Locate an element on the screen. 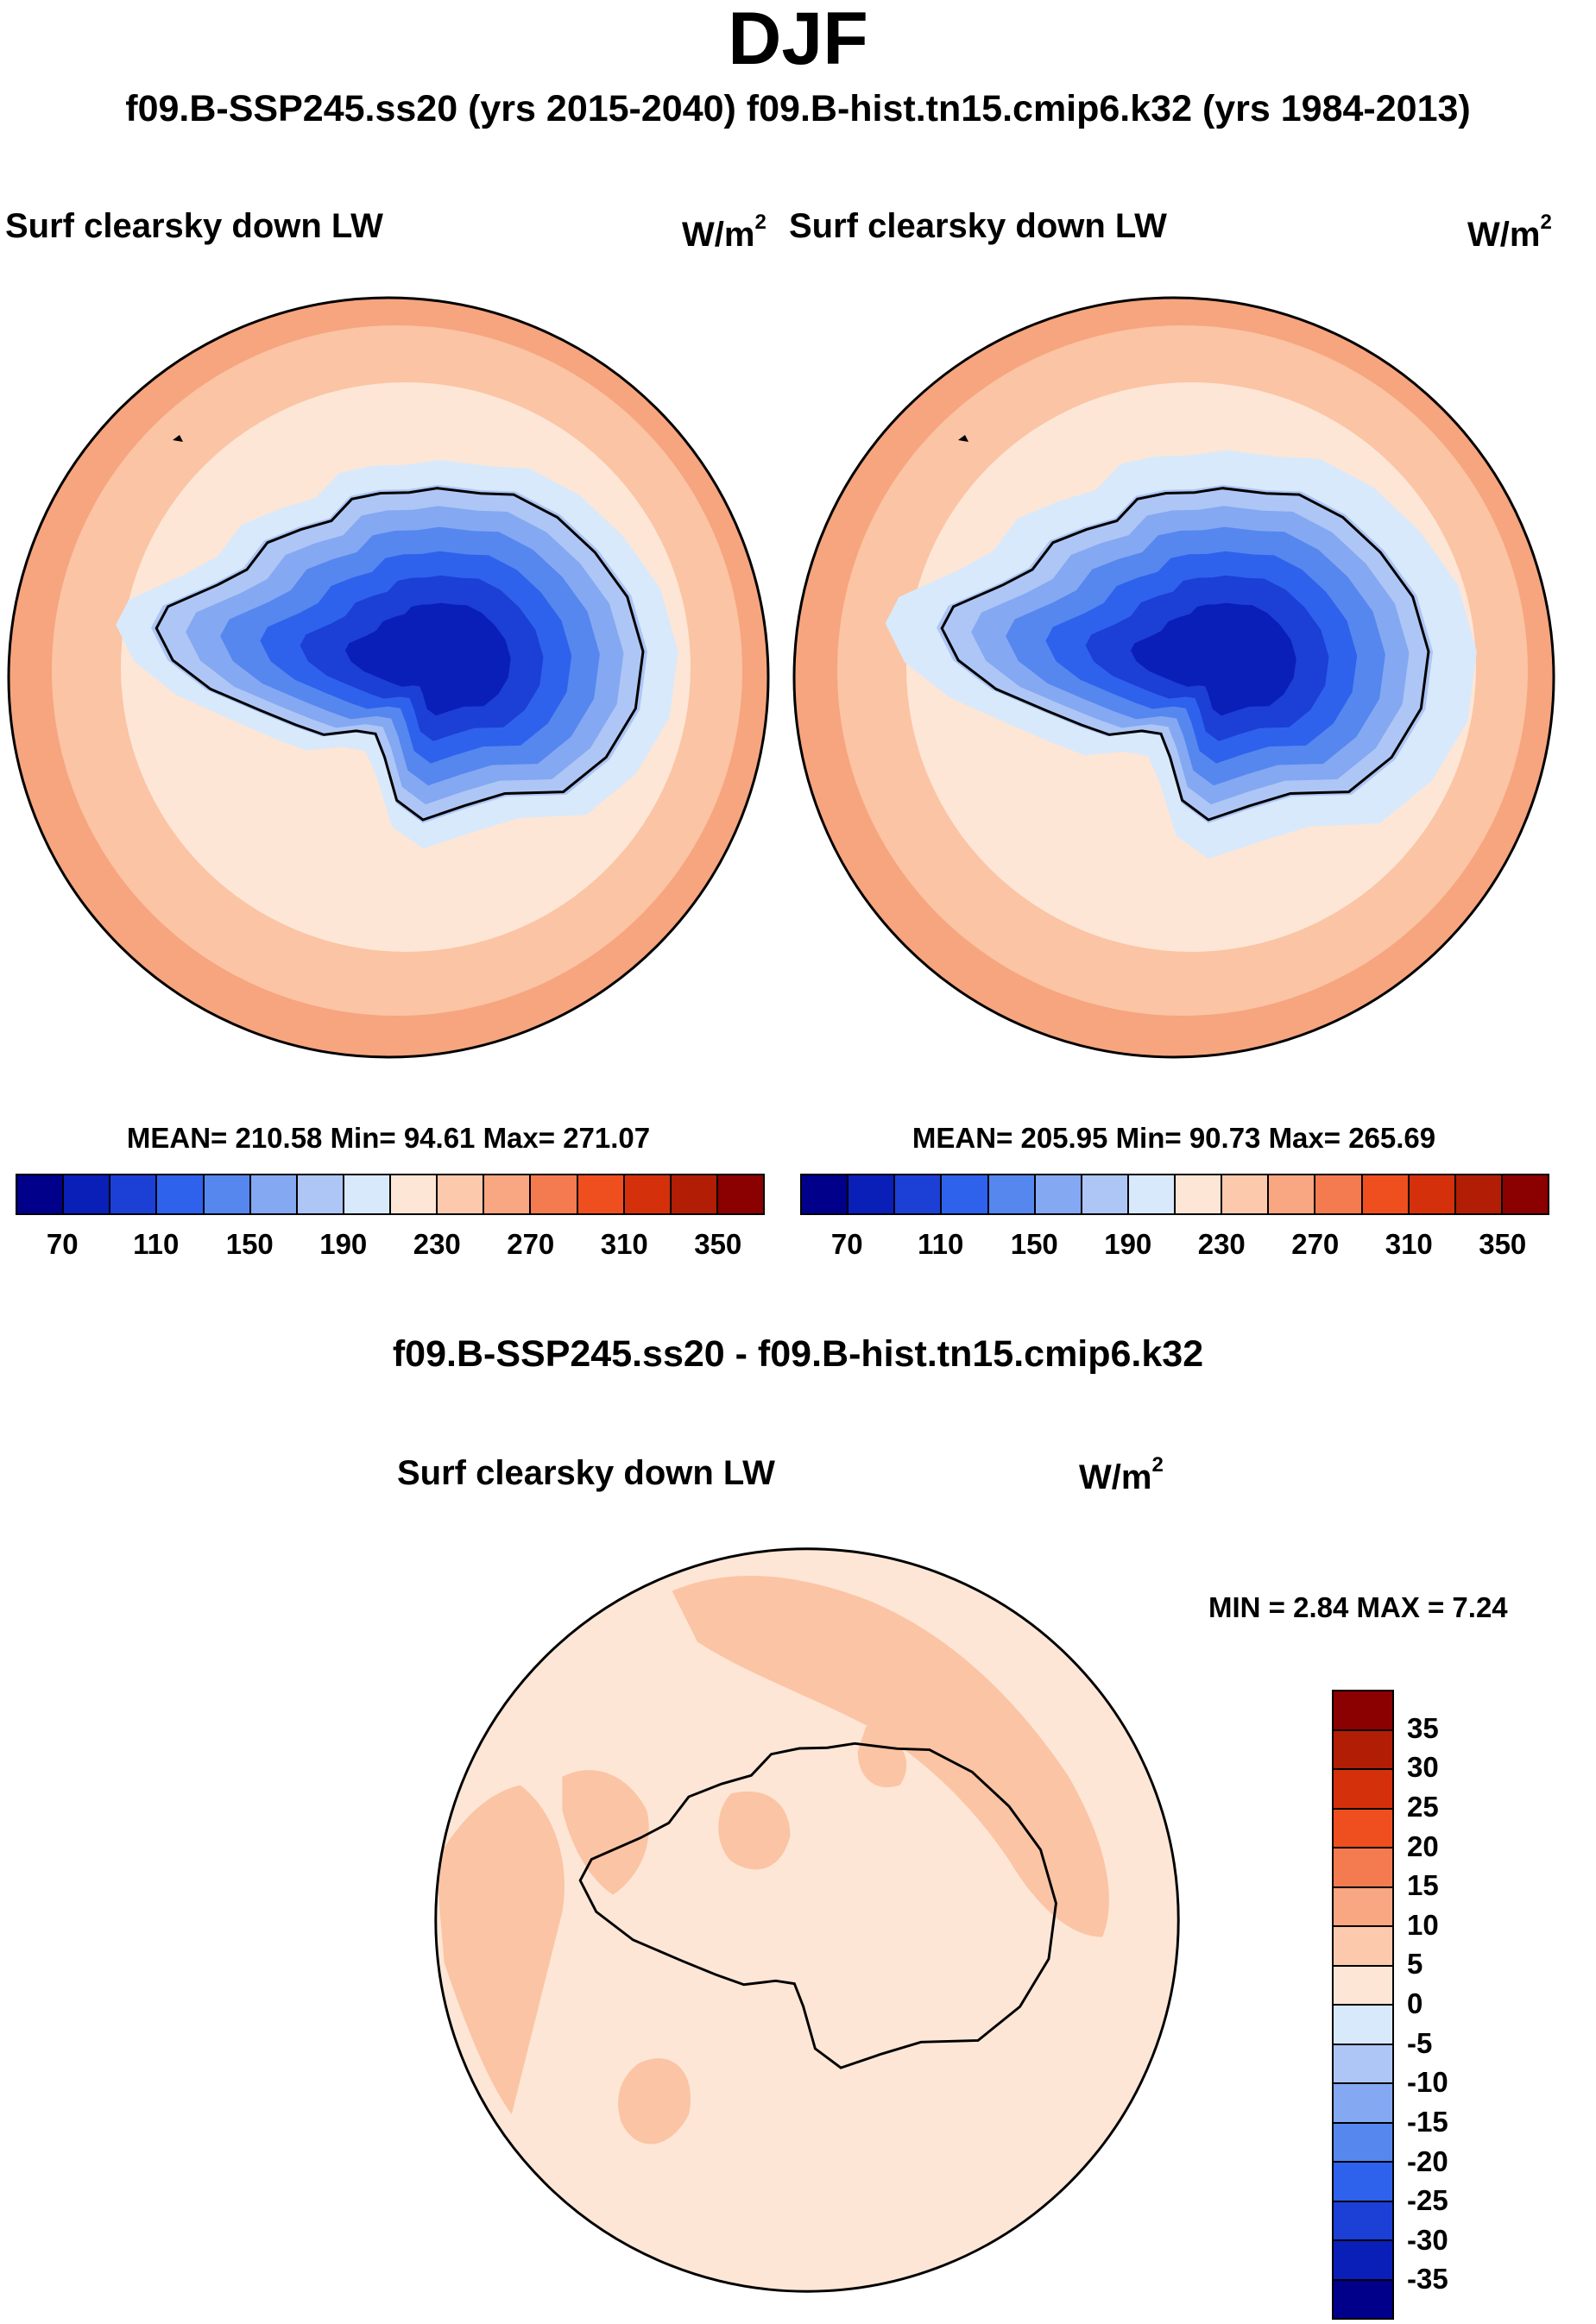 This screenshot has height=2324, width=1596. colorbar-tick-label: 15 is located at coordinates (1423, 1885).